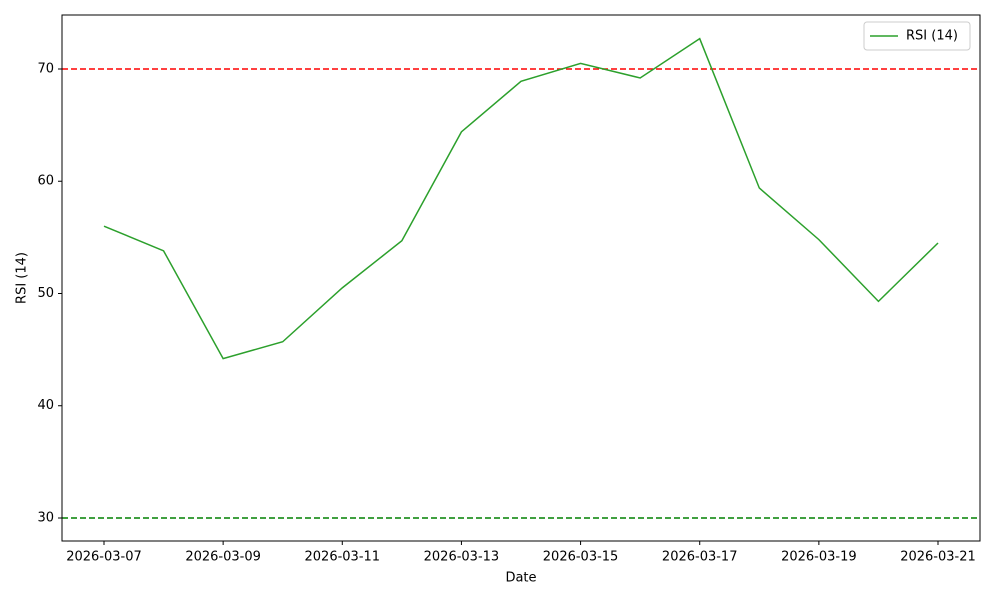 This screenshot has height=600, width=1000. I want to click on y-tick-label: 70, so click(45, 68).